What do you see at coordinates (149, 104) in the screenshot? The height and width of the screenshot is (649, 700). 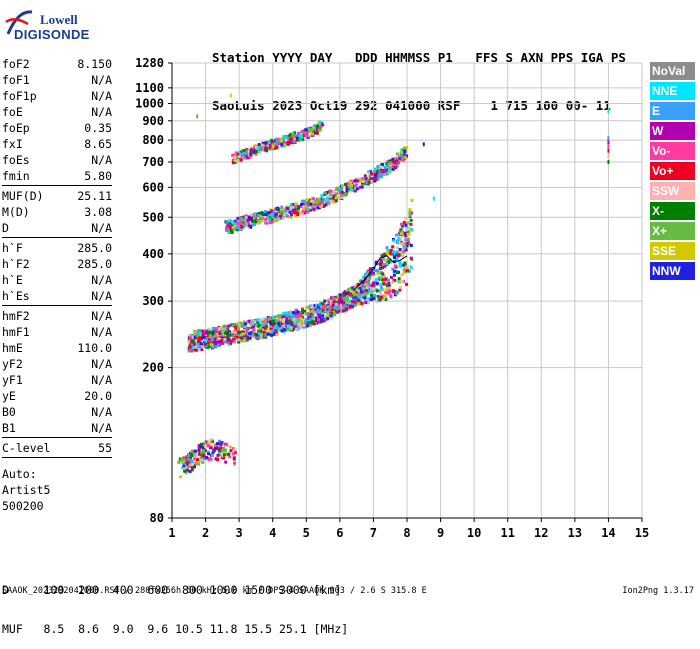 I see `y-tick-label: 1000` at bounding box center [149, 104].